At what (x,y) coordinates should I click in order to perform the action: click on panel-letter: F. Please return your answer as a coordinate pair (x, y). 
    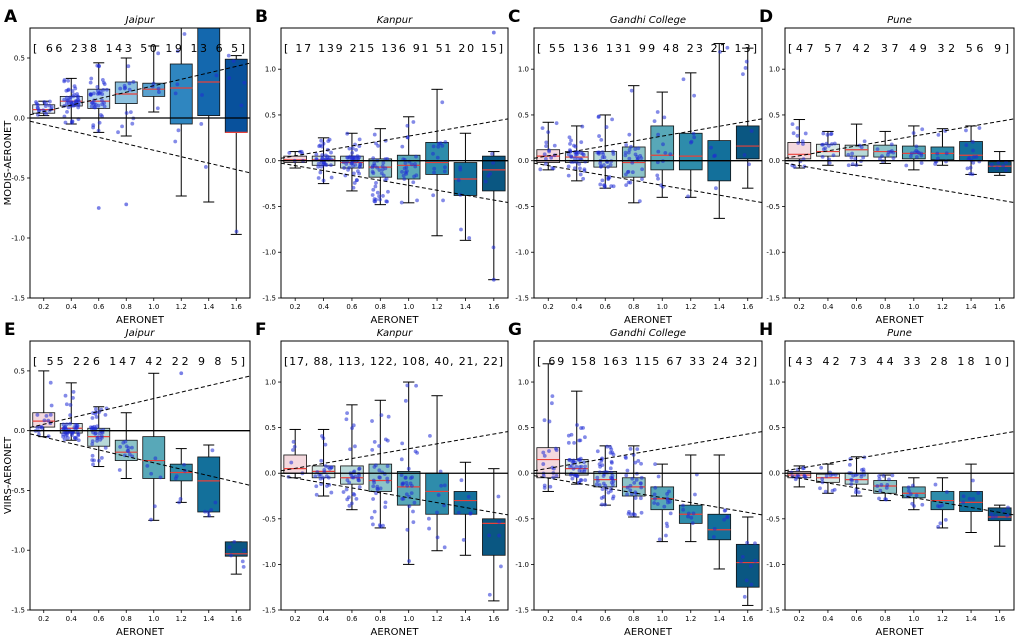
    Looking at the image, I should click on (261, 330).